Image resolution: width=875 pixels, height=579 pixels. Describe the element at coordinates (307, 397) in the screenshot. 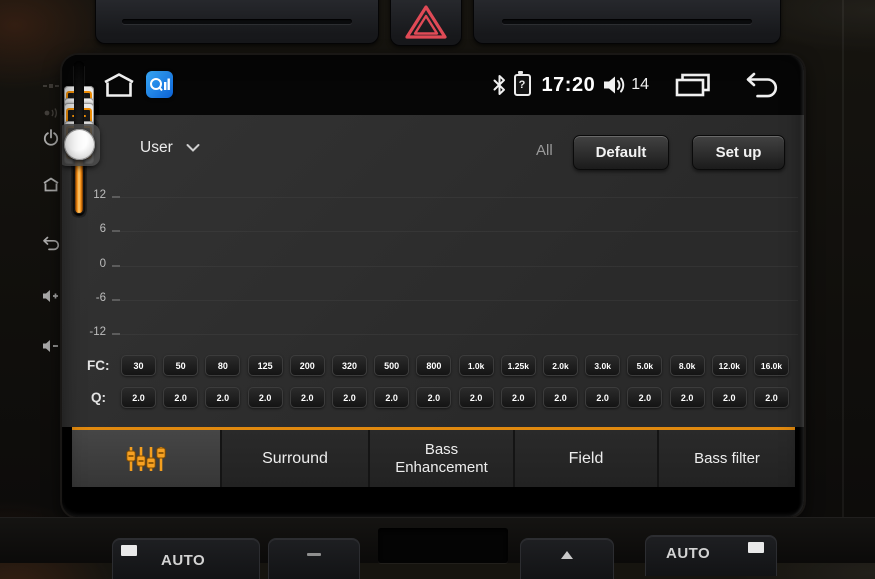

I see `q-chip-200: 2.0` at that location.